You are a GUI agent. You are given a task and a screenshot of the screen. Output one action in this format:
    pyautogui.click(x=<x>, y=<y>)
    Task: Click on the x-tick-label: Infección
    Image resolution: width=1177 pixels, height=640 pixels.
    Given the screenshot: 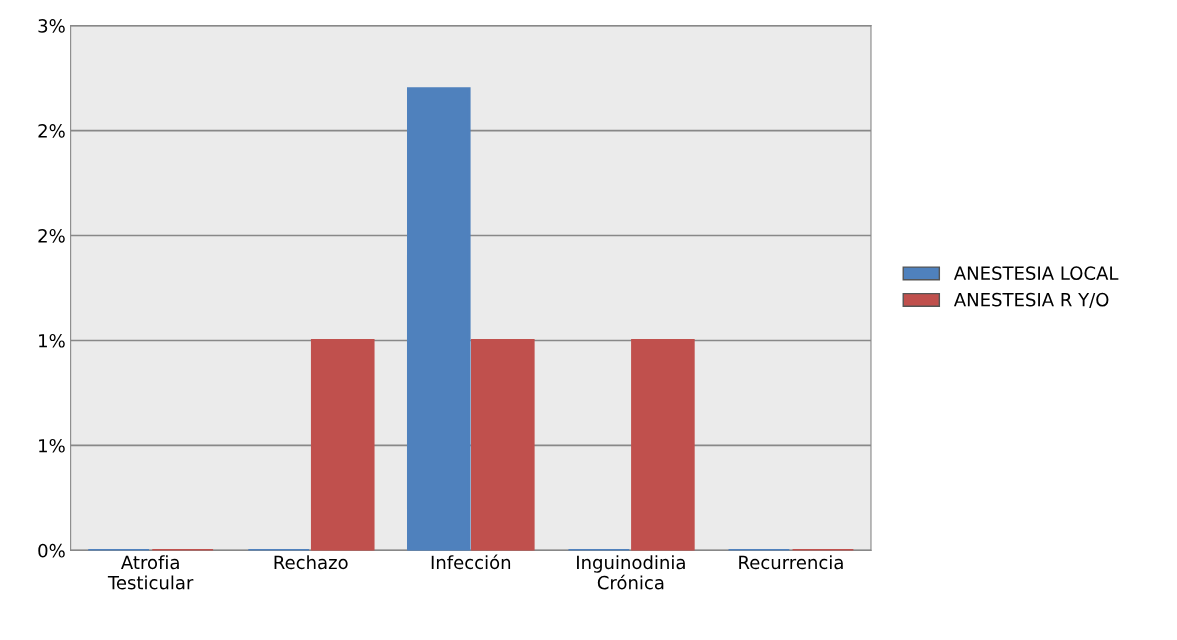 What is the action you would take?
    pyautogui.click(x=471, y=562)
    